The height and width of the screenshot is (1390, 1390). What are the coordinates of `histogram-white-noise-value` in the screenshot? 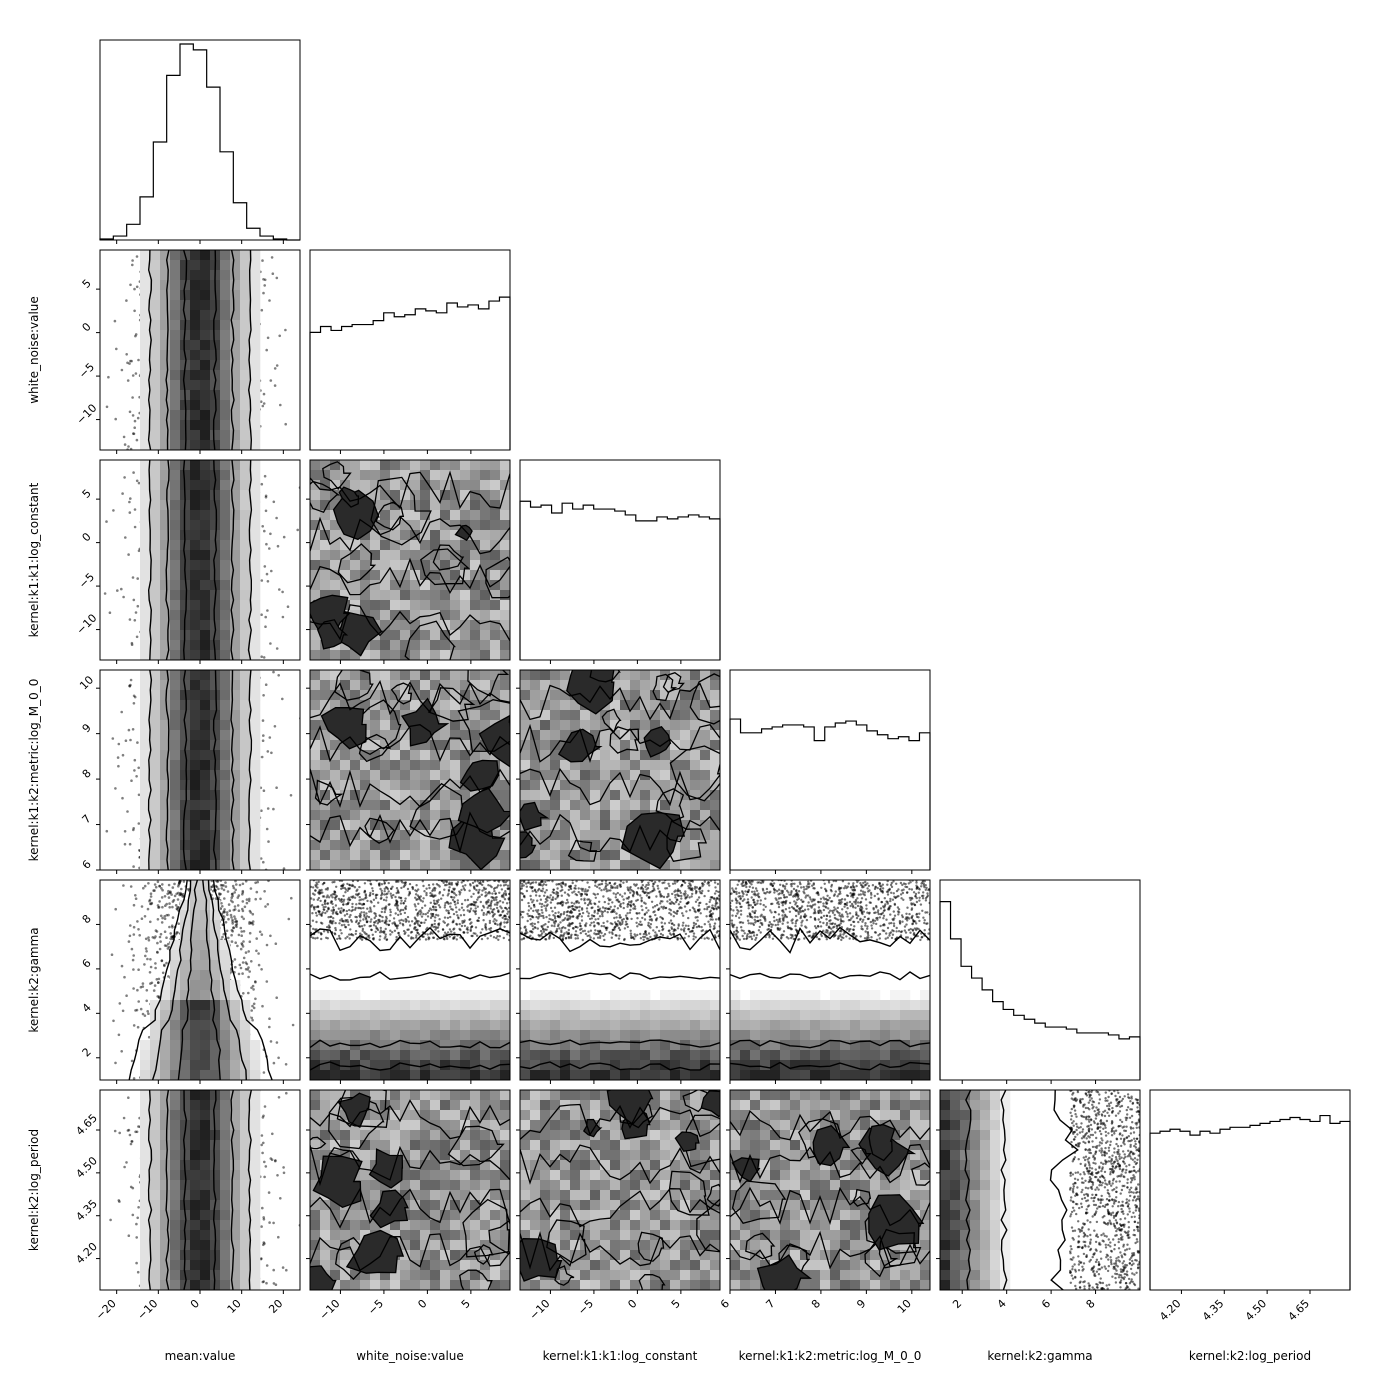 It's located at (410, 373).